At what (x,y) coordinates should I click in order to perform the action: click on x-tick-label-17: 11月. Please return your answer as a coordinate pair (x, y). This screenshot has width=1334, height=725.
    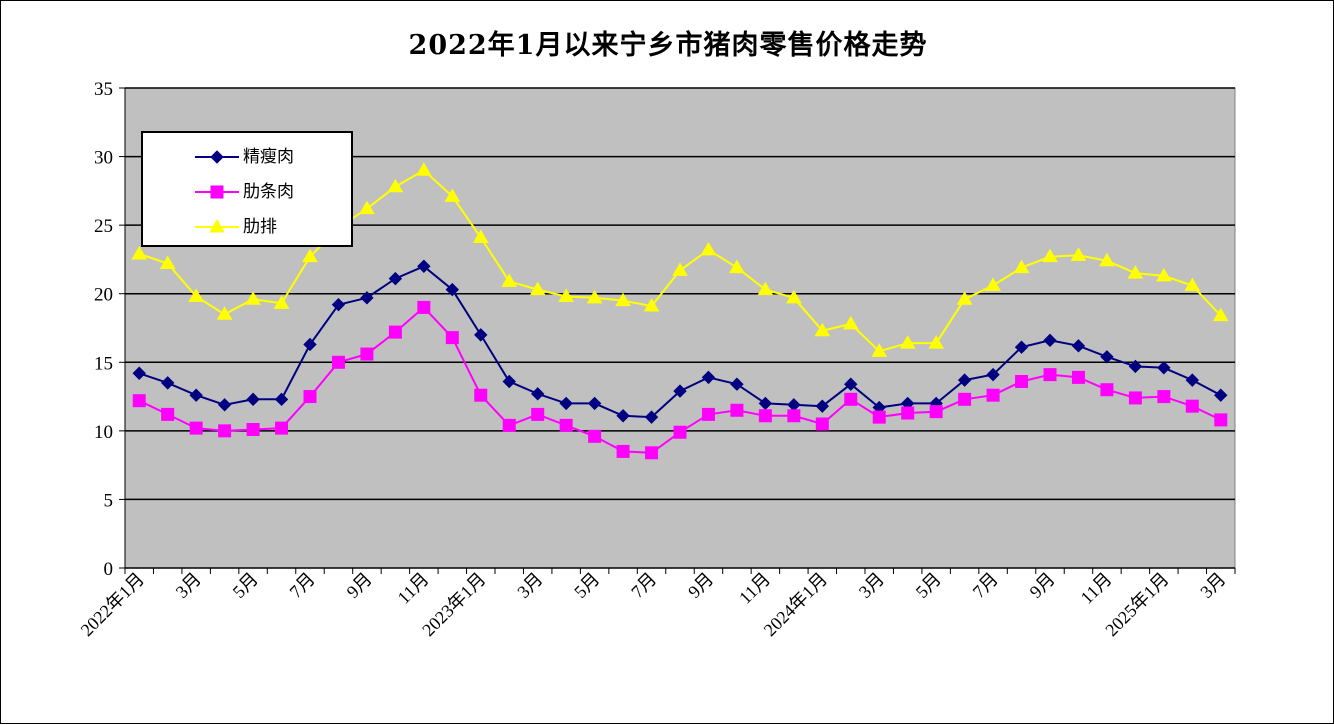
    Looking at the image, I should click on (1096, 588).